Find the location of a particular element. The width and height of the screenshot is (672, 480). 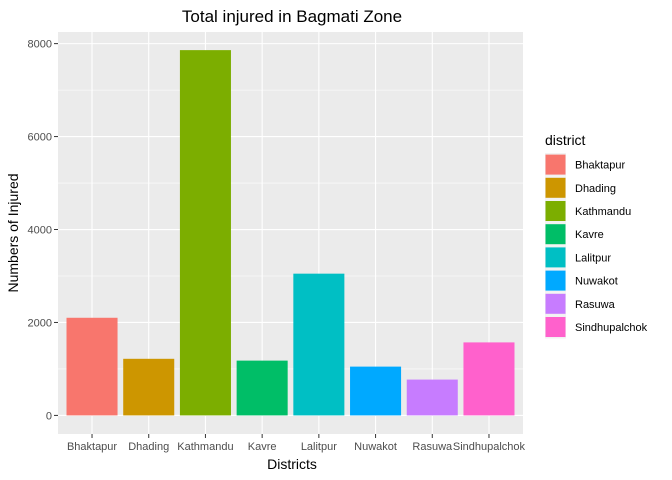

chart-title: Total injured in Bagmati Zone is located at coordinates (292, 16).